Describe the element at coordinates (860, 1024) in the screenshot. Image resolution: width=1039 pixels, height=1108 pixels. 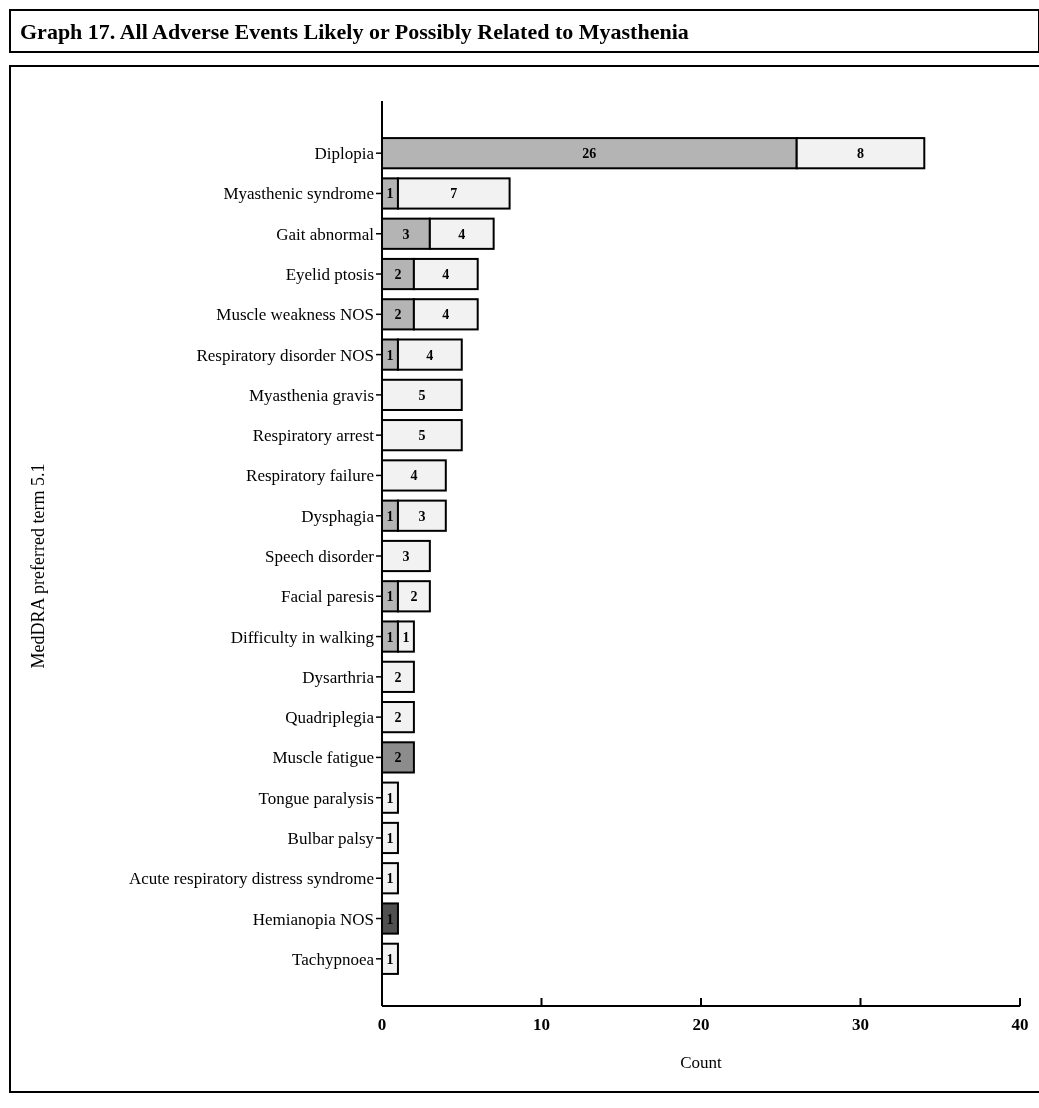
I see `x-tick-label: 30` at that location.